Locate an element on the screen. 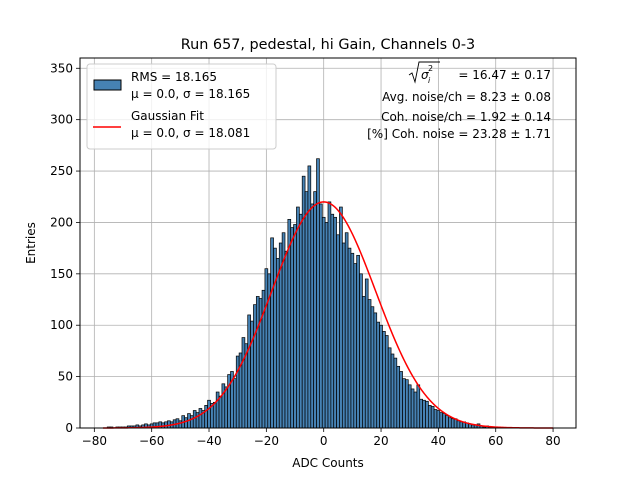  annotation-total-noise-value: = 16.47 ± 0.17 is located at coordinates (503, 75).